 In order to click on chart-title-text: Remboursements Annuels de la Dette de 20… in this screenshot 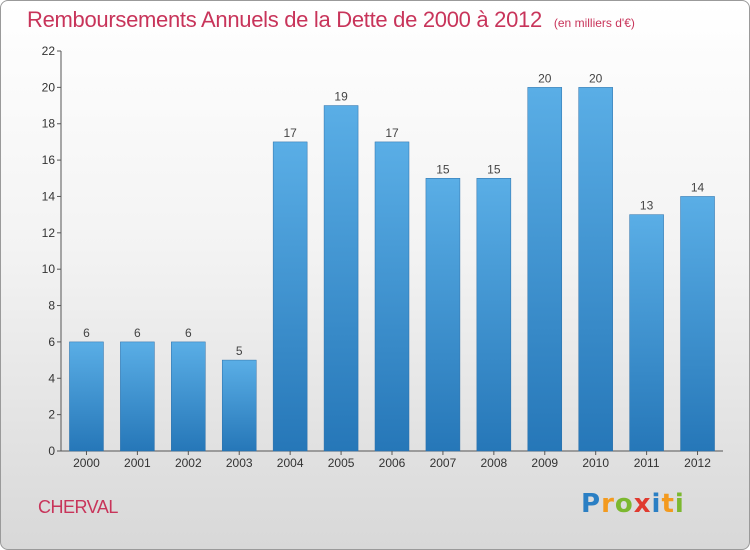, I will do `click(284, 19)`.